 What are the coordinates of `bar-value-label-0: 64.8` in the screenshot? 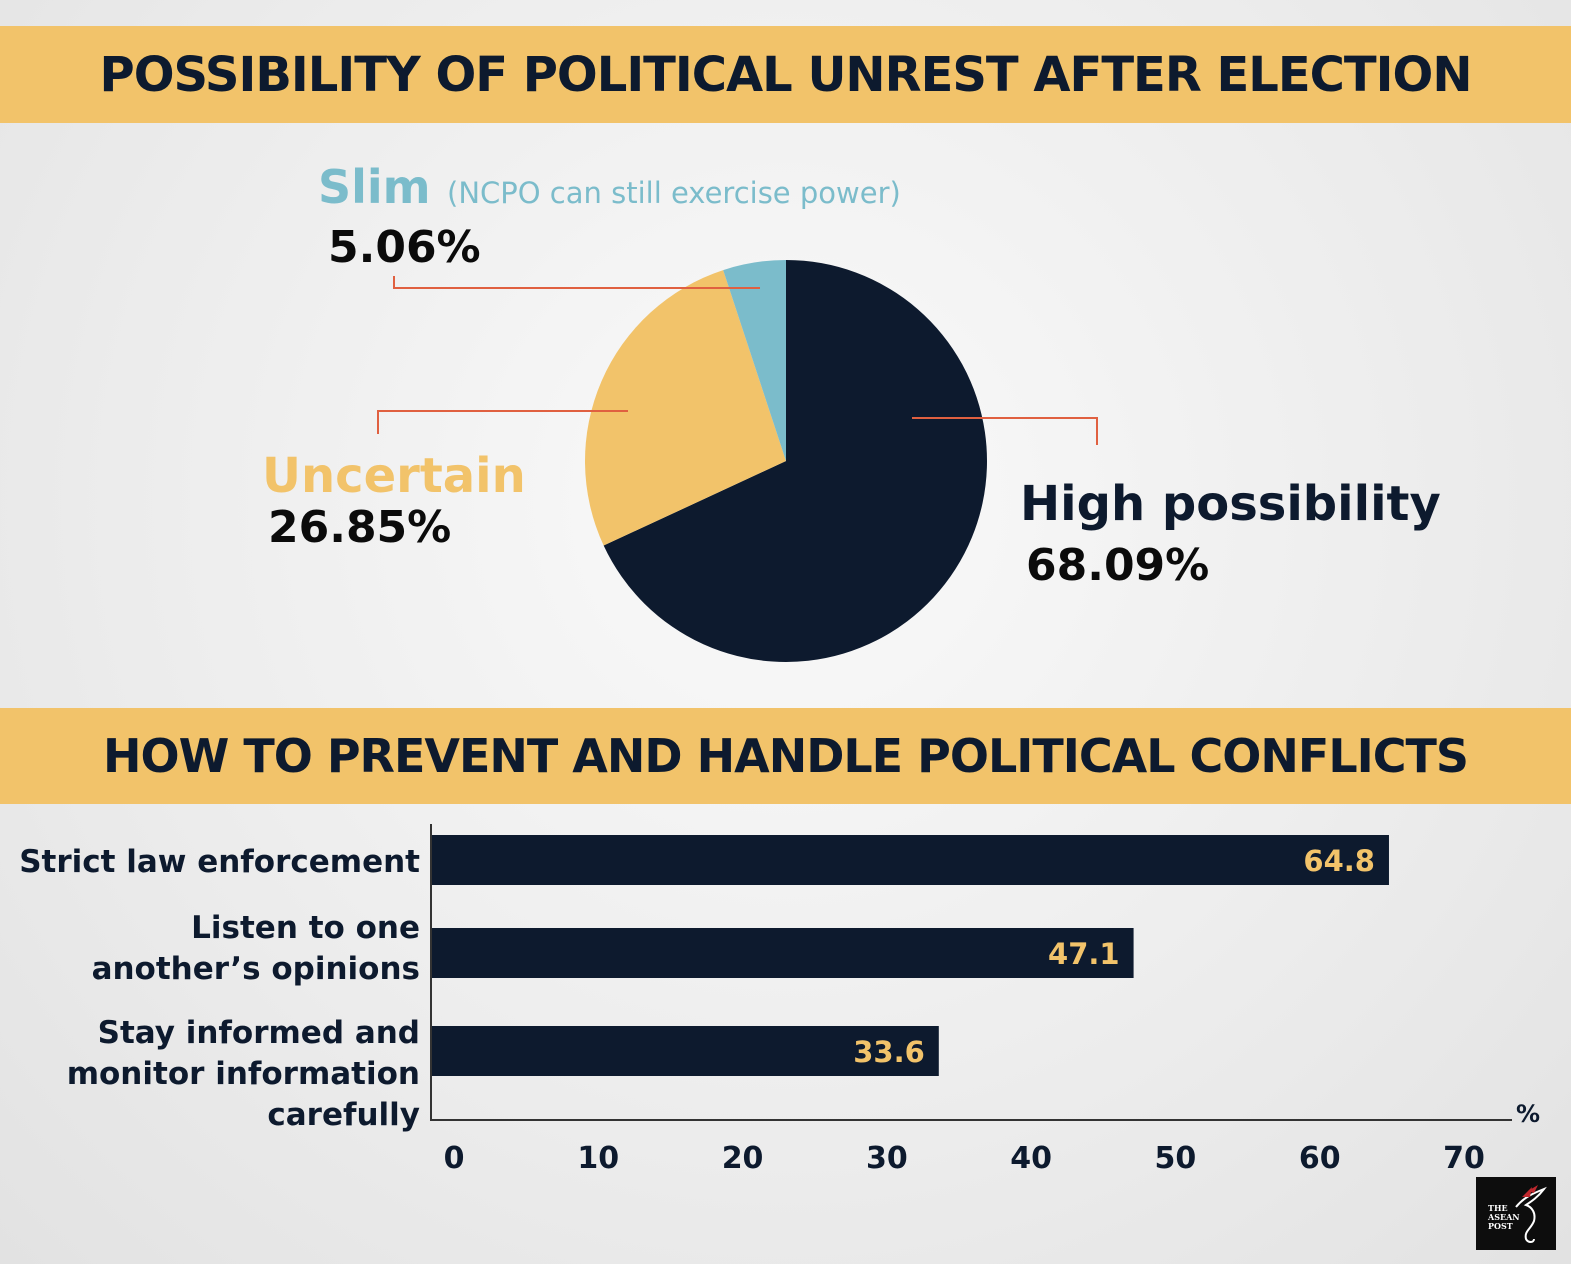 It's located at (1339, 861).